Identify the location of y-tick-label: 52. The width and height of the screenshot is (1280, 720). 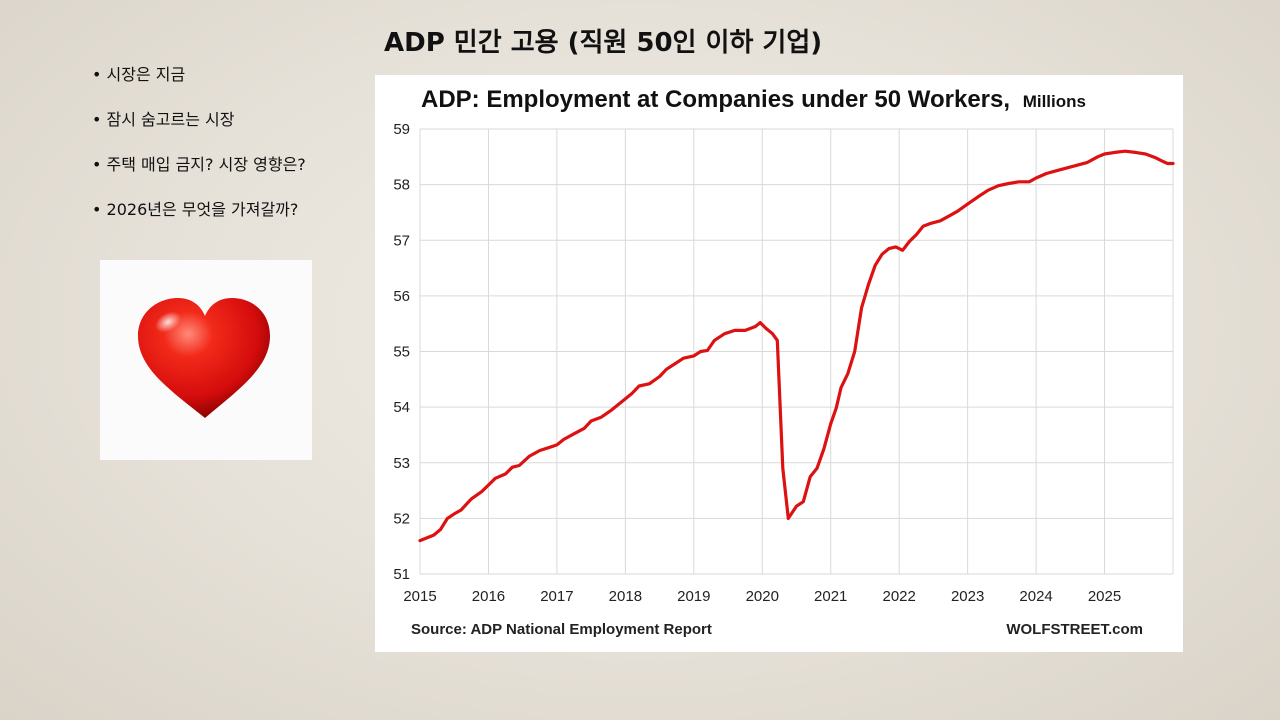
(401, 518).